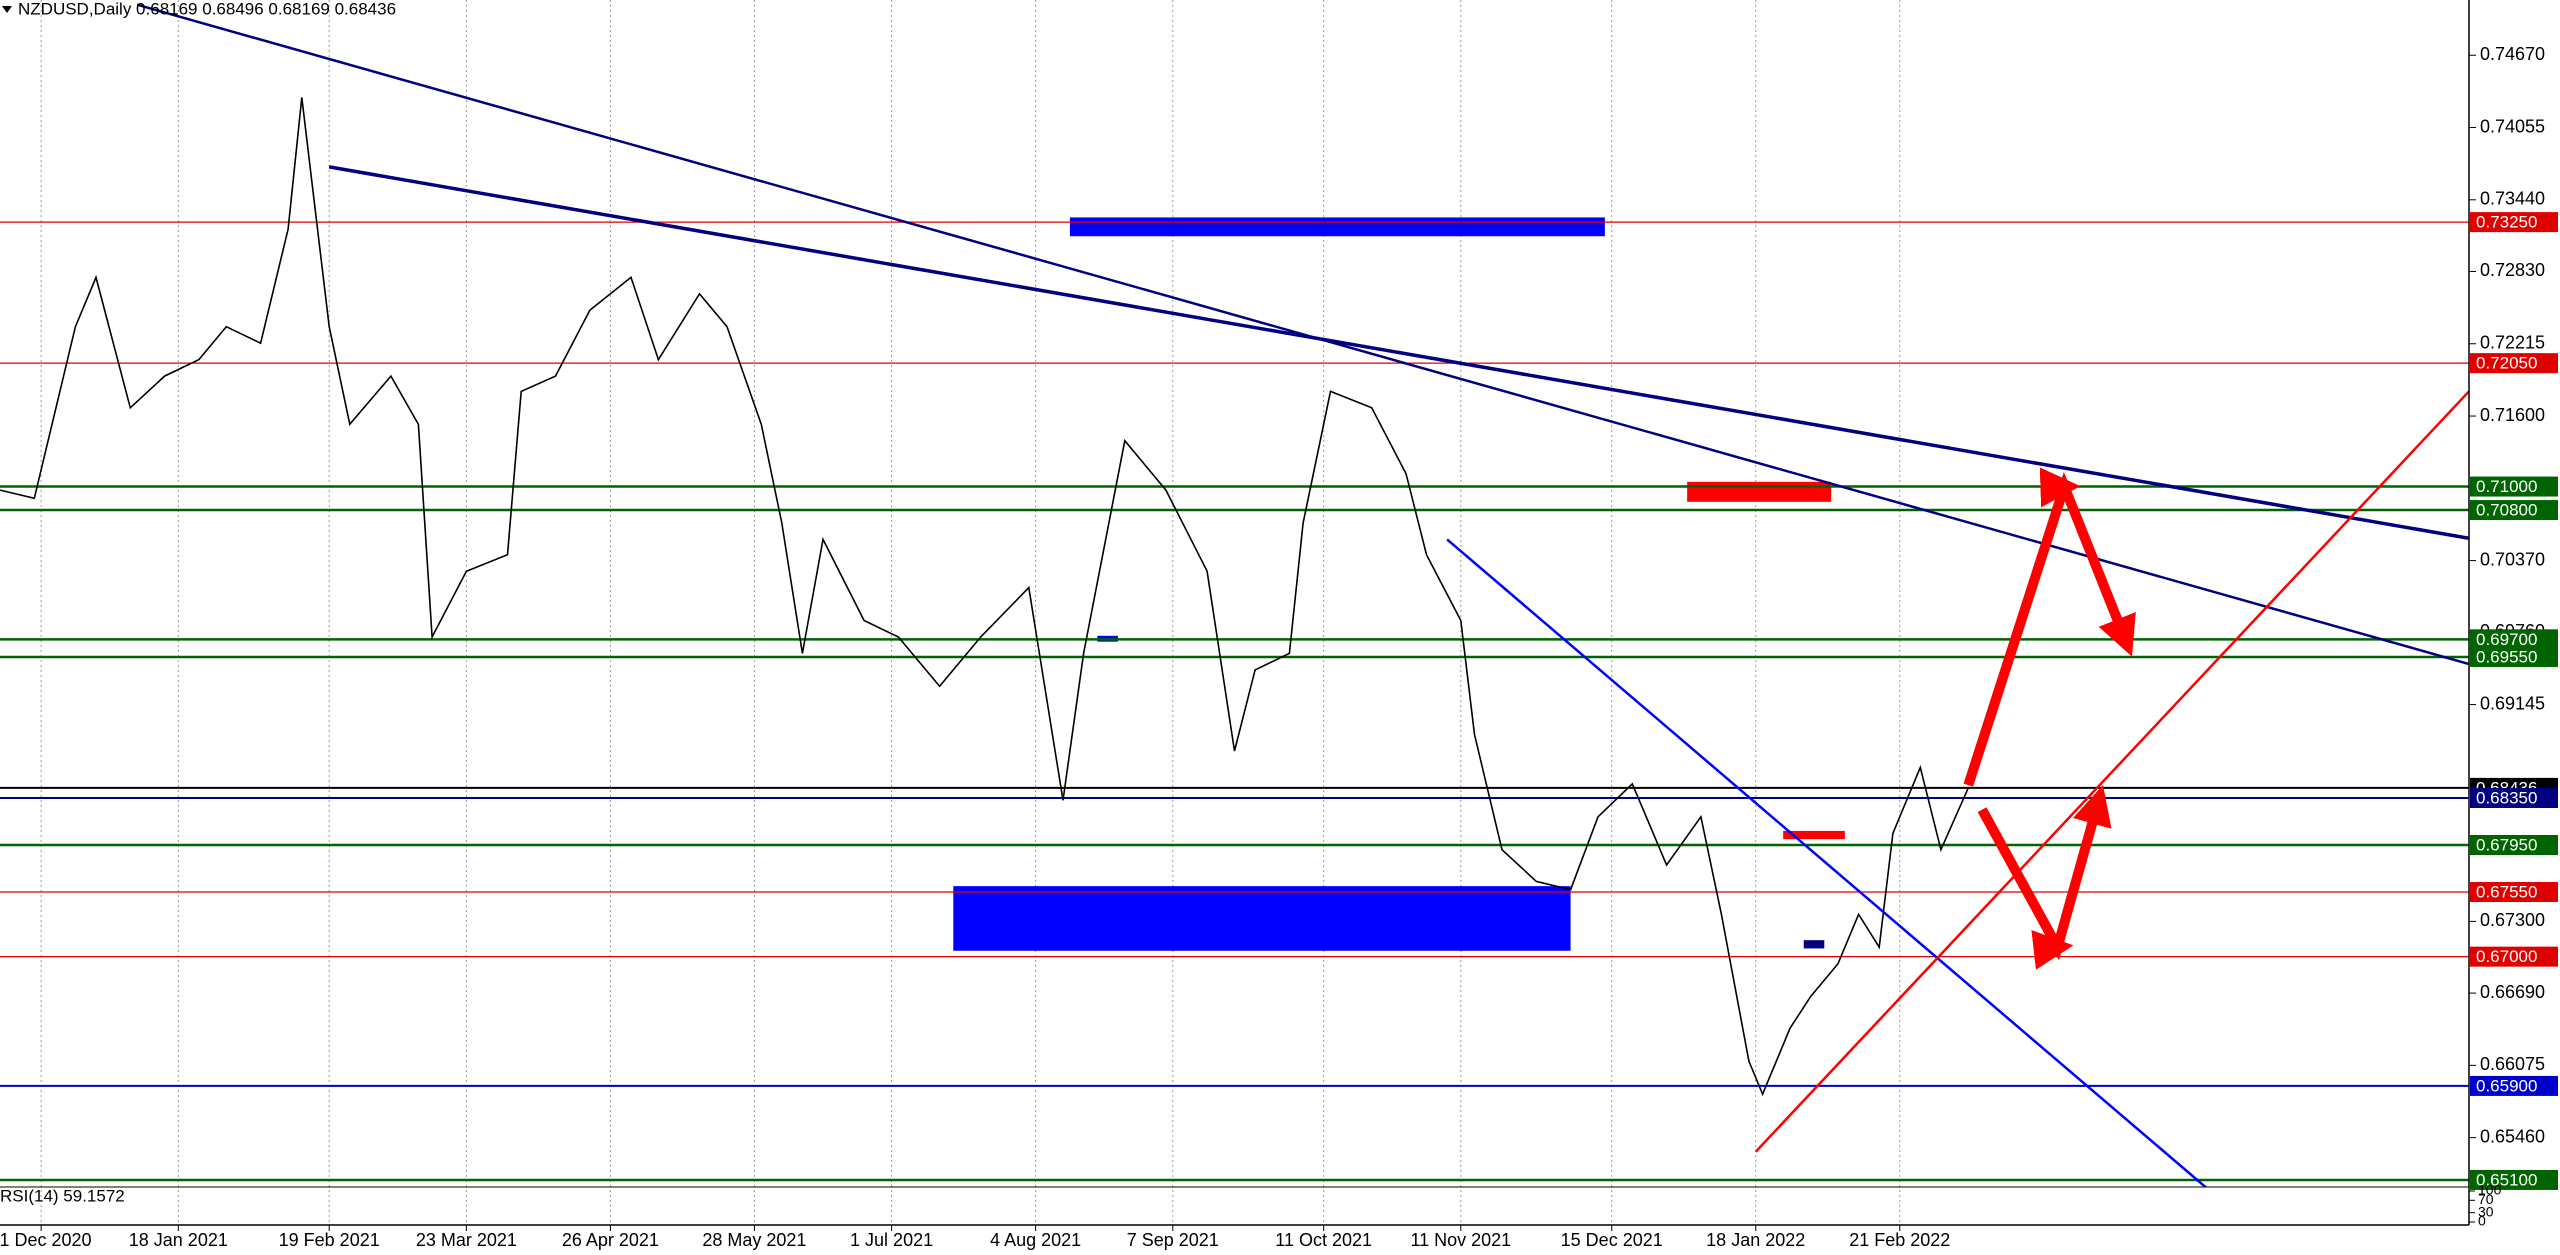  What do you see at coordinates (2486, 1211) in the screenshot?
I see `rsi-tick-label: 30` at bounding box center [2486, 1211].